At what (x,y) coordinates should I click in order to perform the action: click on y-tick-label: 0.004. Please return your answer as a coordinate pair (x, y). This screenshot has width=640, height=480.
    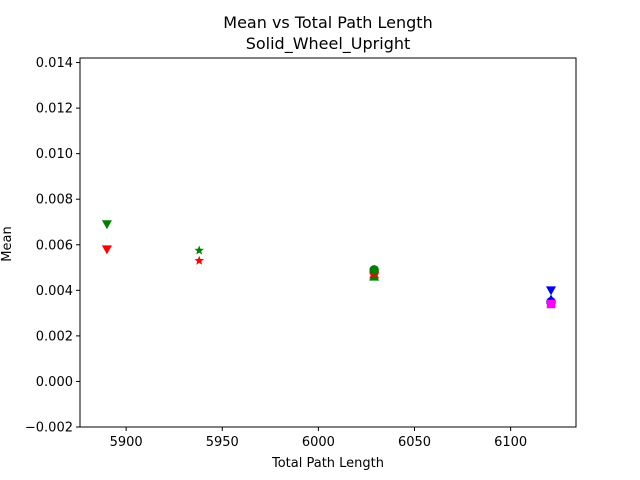
    Looking at the image, I should click on (54, 291).